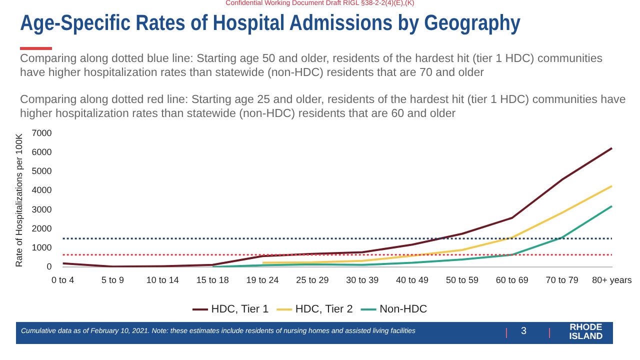 The height and width of the screenshot is (360, 640). Describe the element at coordinates (312, 280) in the screenshot. I see `x-tick-label: 25 to 29` at that location.